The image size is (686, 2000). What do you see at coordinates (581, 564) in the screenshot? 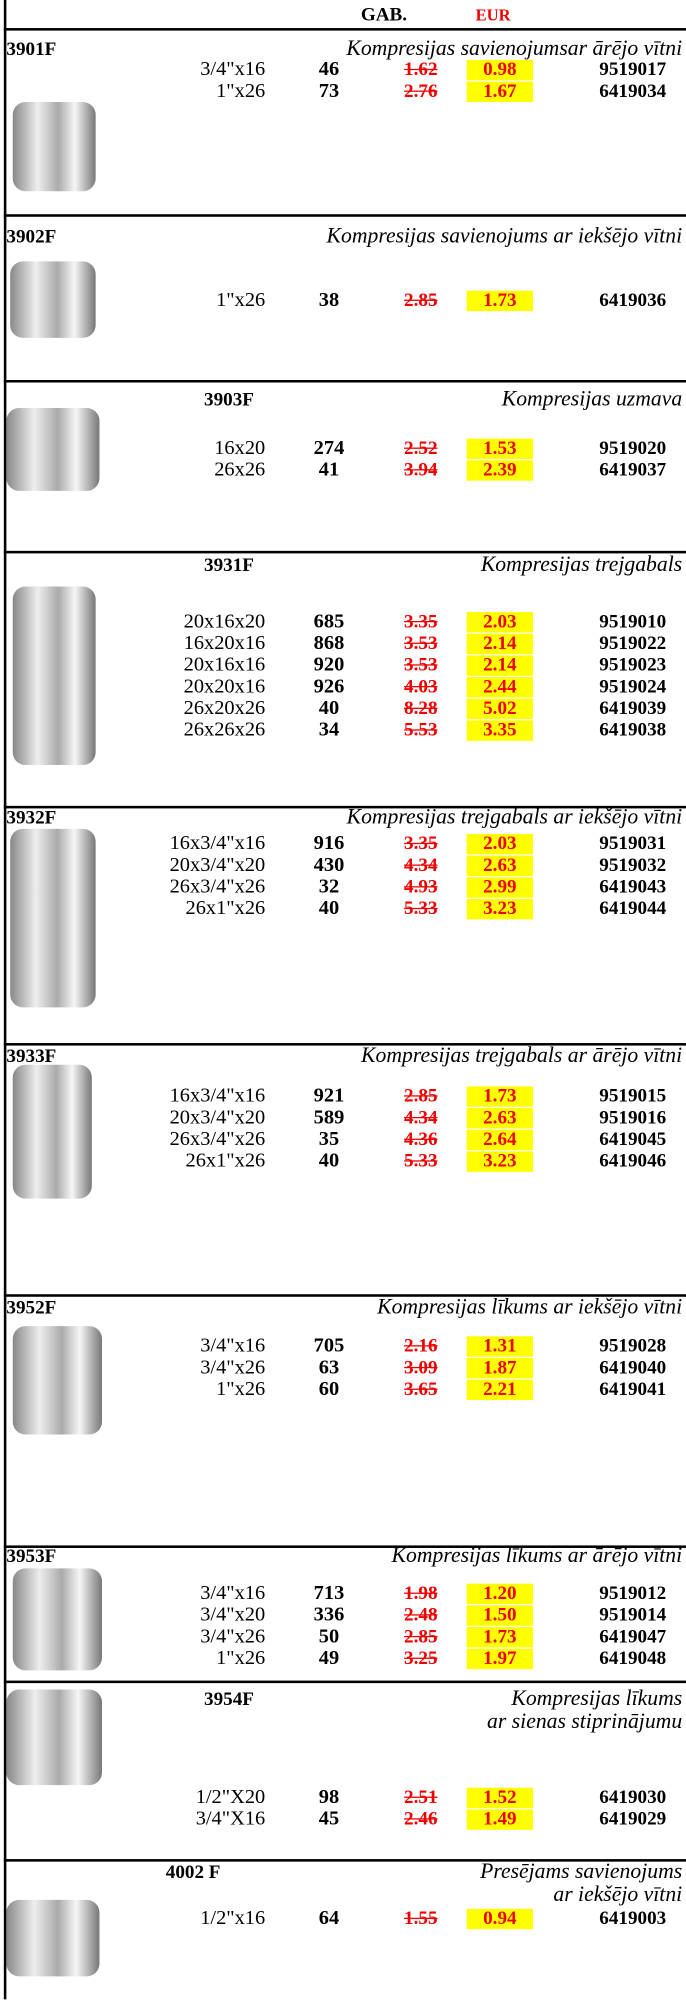
I see `product-title: Kompresijas trejgabals` at bounding box center [581, 564].